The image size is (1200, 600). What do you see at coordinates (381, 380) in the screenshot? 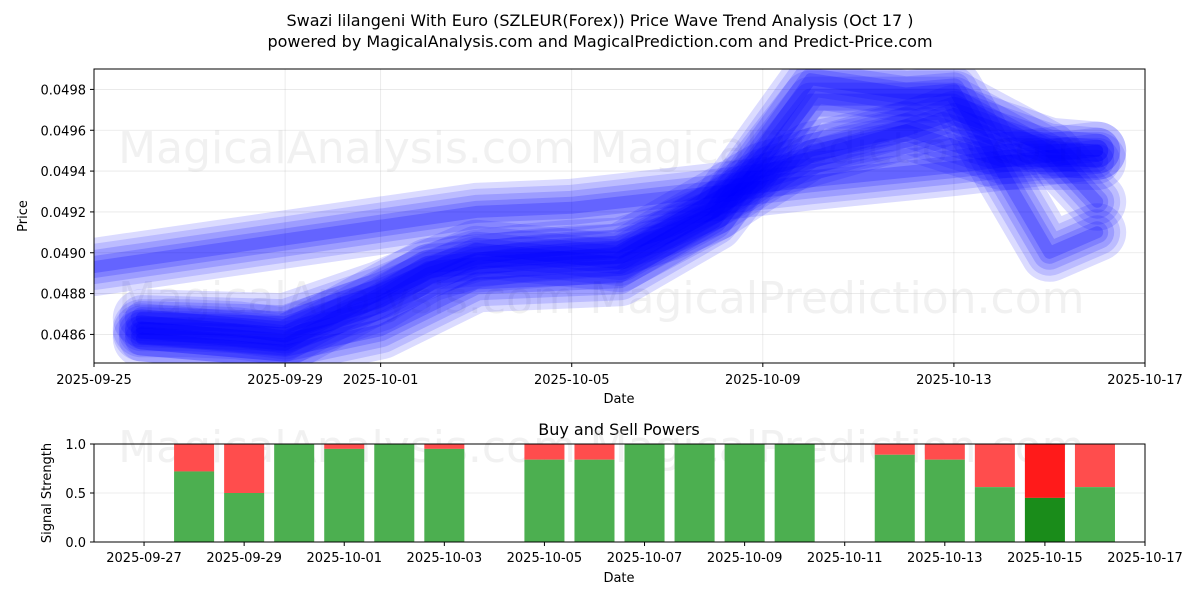
I see `price-x-tick-label-2: 2025-10-01` at bounding box center [381, 380].